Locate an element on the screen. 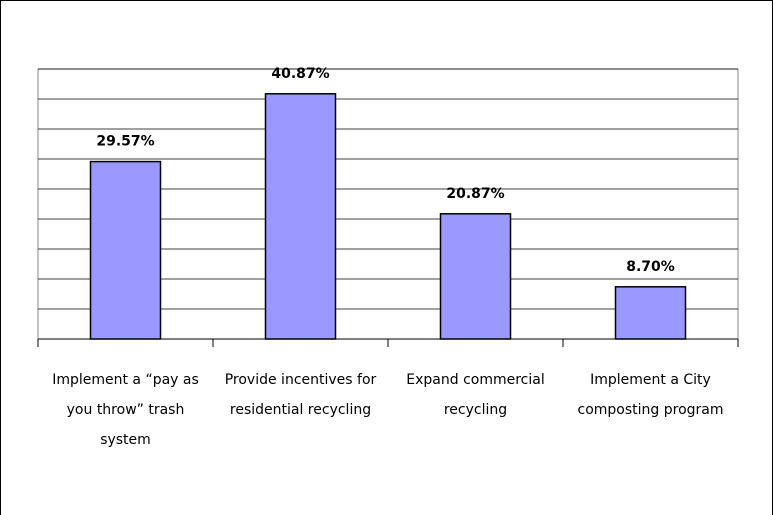 This screenshot has height=515, width=773. value-label: 8.70% is located at coordinates (650, 267).